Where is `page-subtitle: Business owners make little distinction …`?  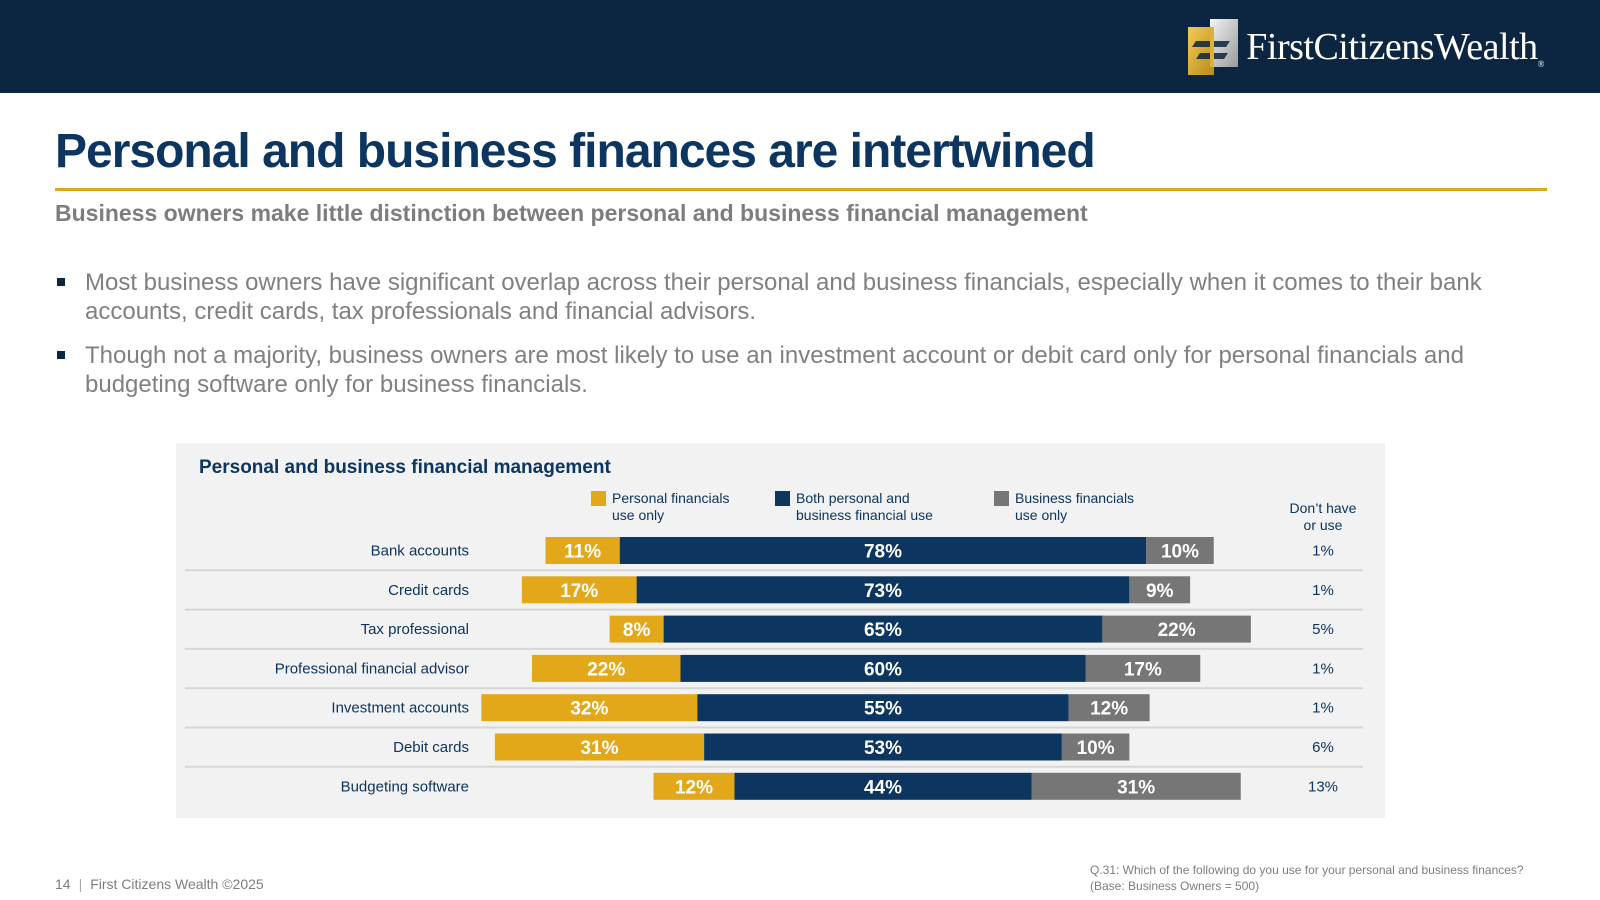 page-subtitle: Business owners make little distinction … is located at coordinates (571, 213).